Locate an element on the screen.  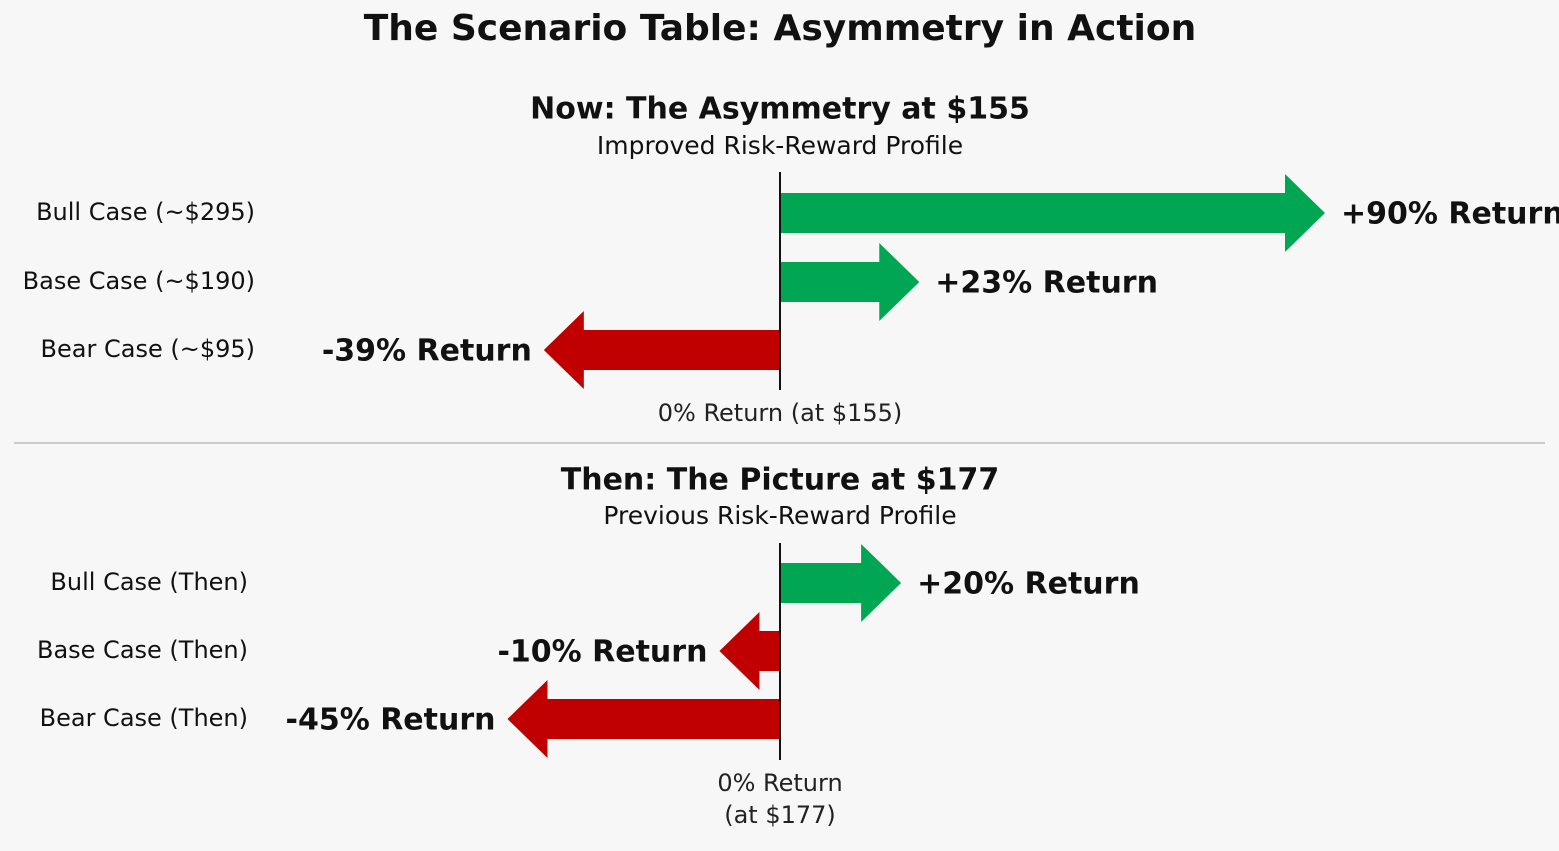
value-label: +20% Return is located at coordinates (1028, 584).